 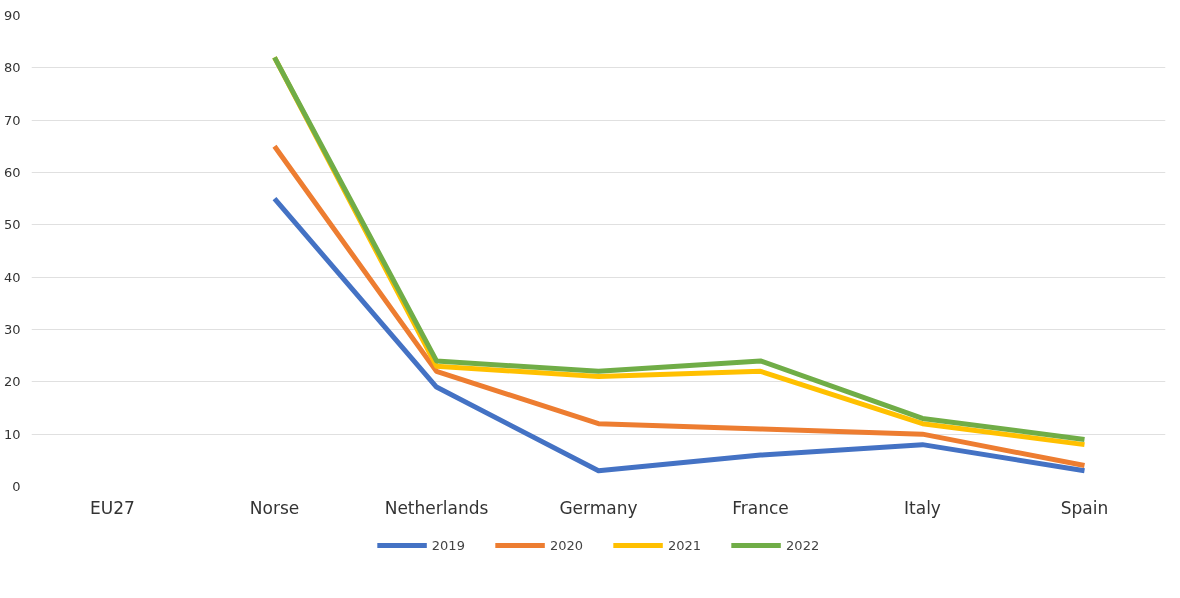 What do you see at coordinates (922, 507) in the screenshot?
I see `x-tick-label: Italy` at bounding box center [922, 507].